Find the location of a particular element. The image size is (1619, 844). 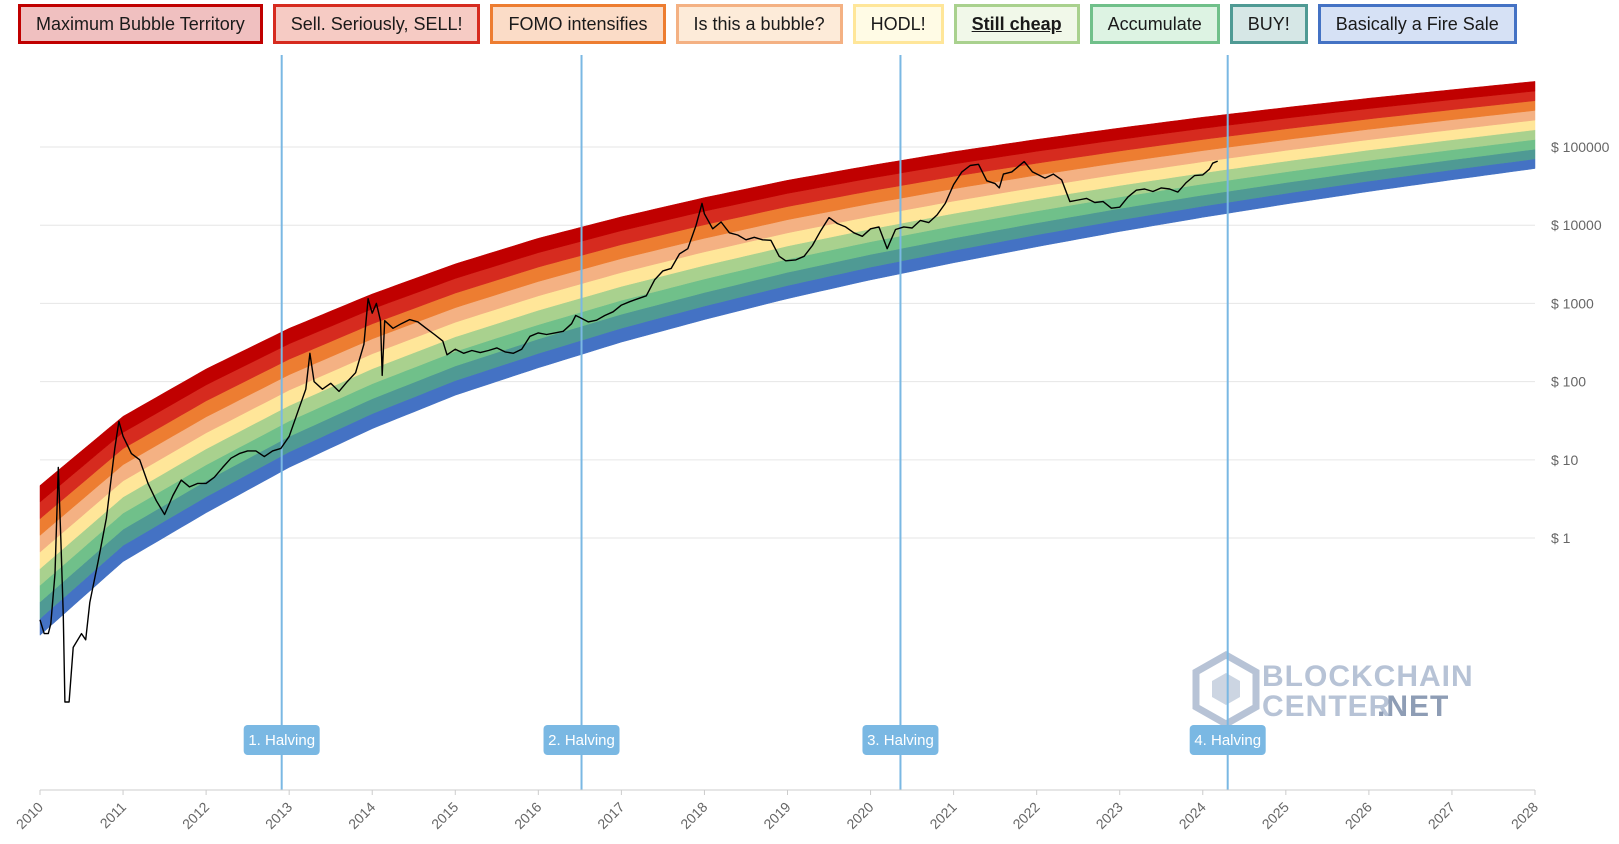

y-axis-ticks: $ 1 $ 10 $ 100 $ 1000 $ 10000 $ 100000 is located at coordinates (1580, 342).